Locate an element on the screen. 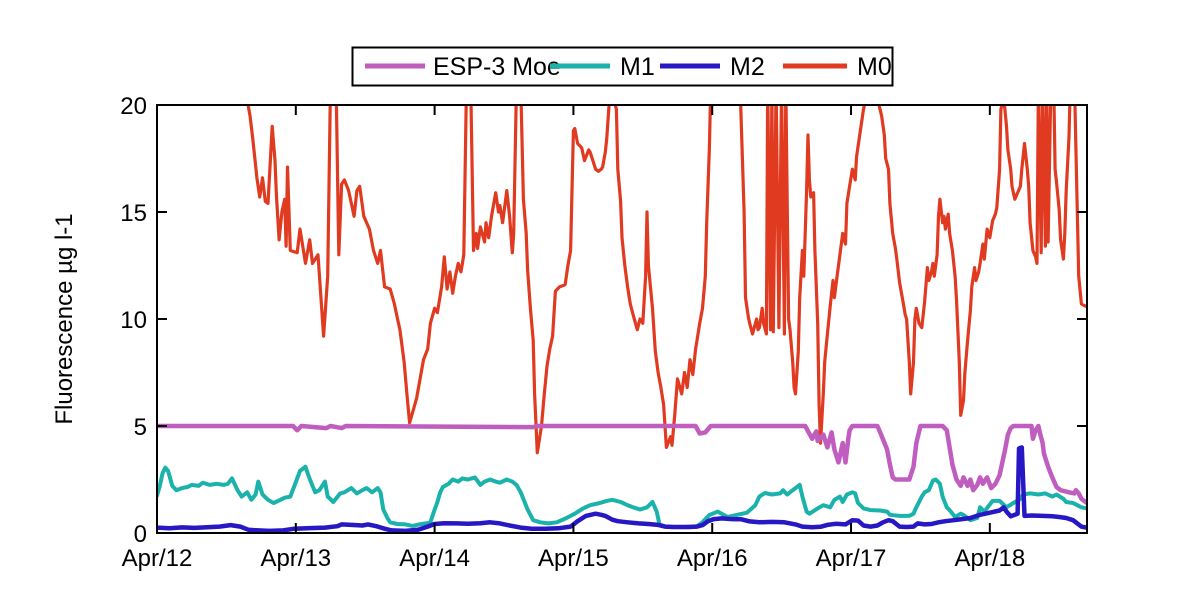 This screenshot has height=605, width=1200. y-tick-label: 20 is located at coordinates (133, 106).